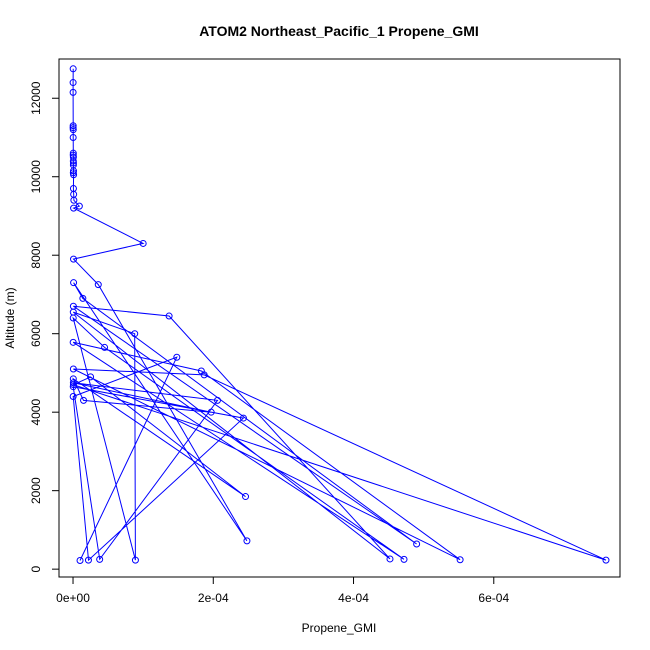 Image resolution: width=650 pixels, height=650 pixels. Describe the element at coordinates (73, 598) in the screenshot. I see `x-tick-label: 0e+00` at that location.